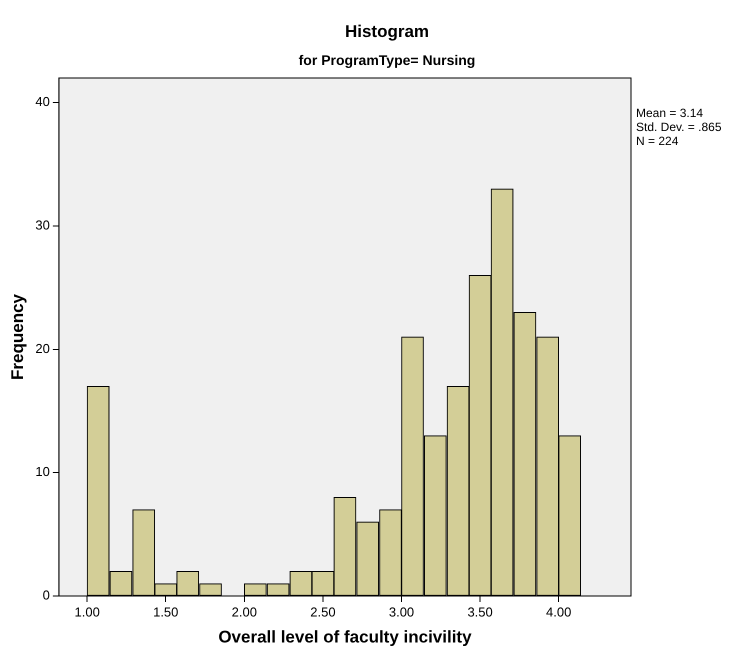  Describe the element at coordinates (387, 60) in the screenshot. I see `chart-subtitle: for ProgramType= Nursing` at that location.